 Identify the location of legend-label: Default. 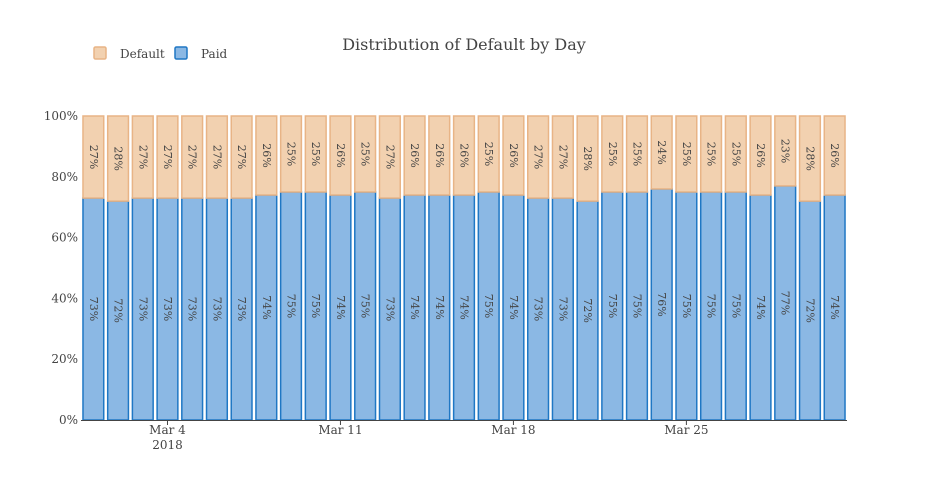
(142, 54).